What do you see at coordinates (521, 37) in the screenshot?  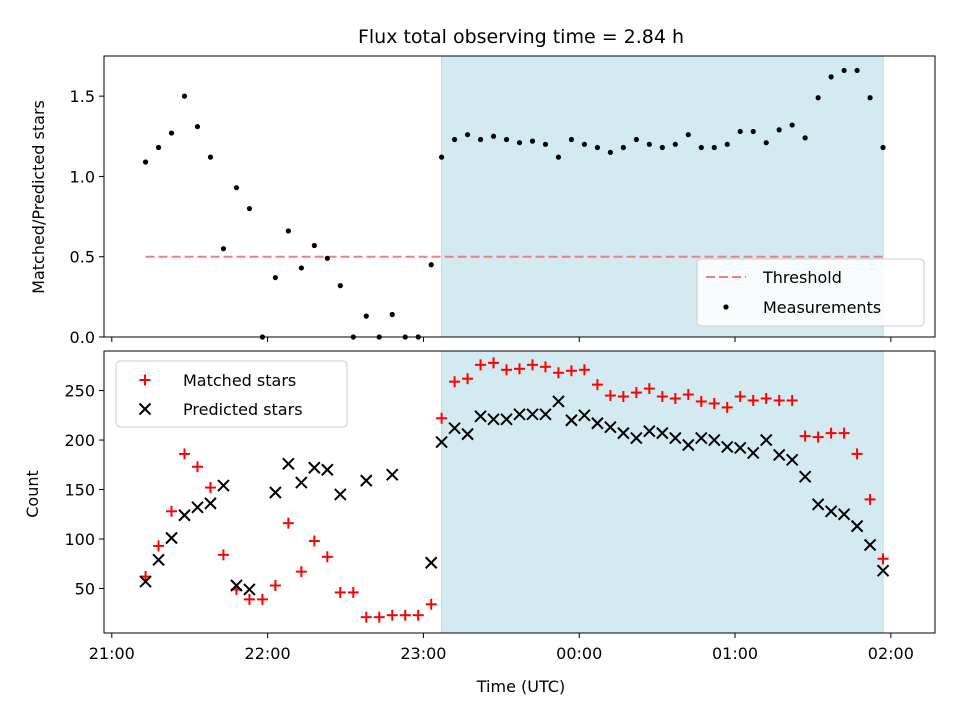 I see `chart-title: Flux total observing time = 2.84 h` at bounding box center [521, 37].